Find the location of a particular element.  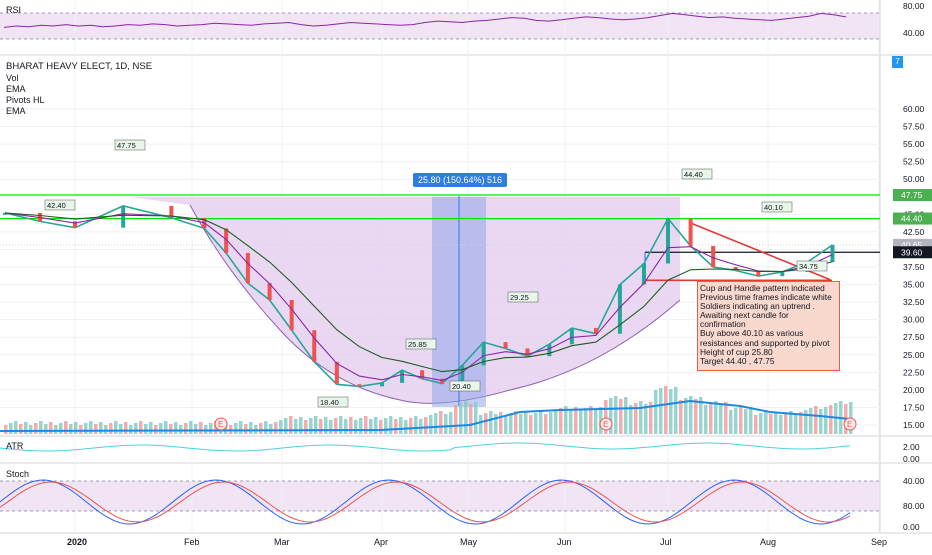

price-tick-0: 60.00 is located at coordinates (914, 109).